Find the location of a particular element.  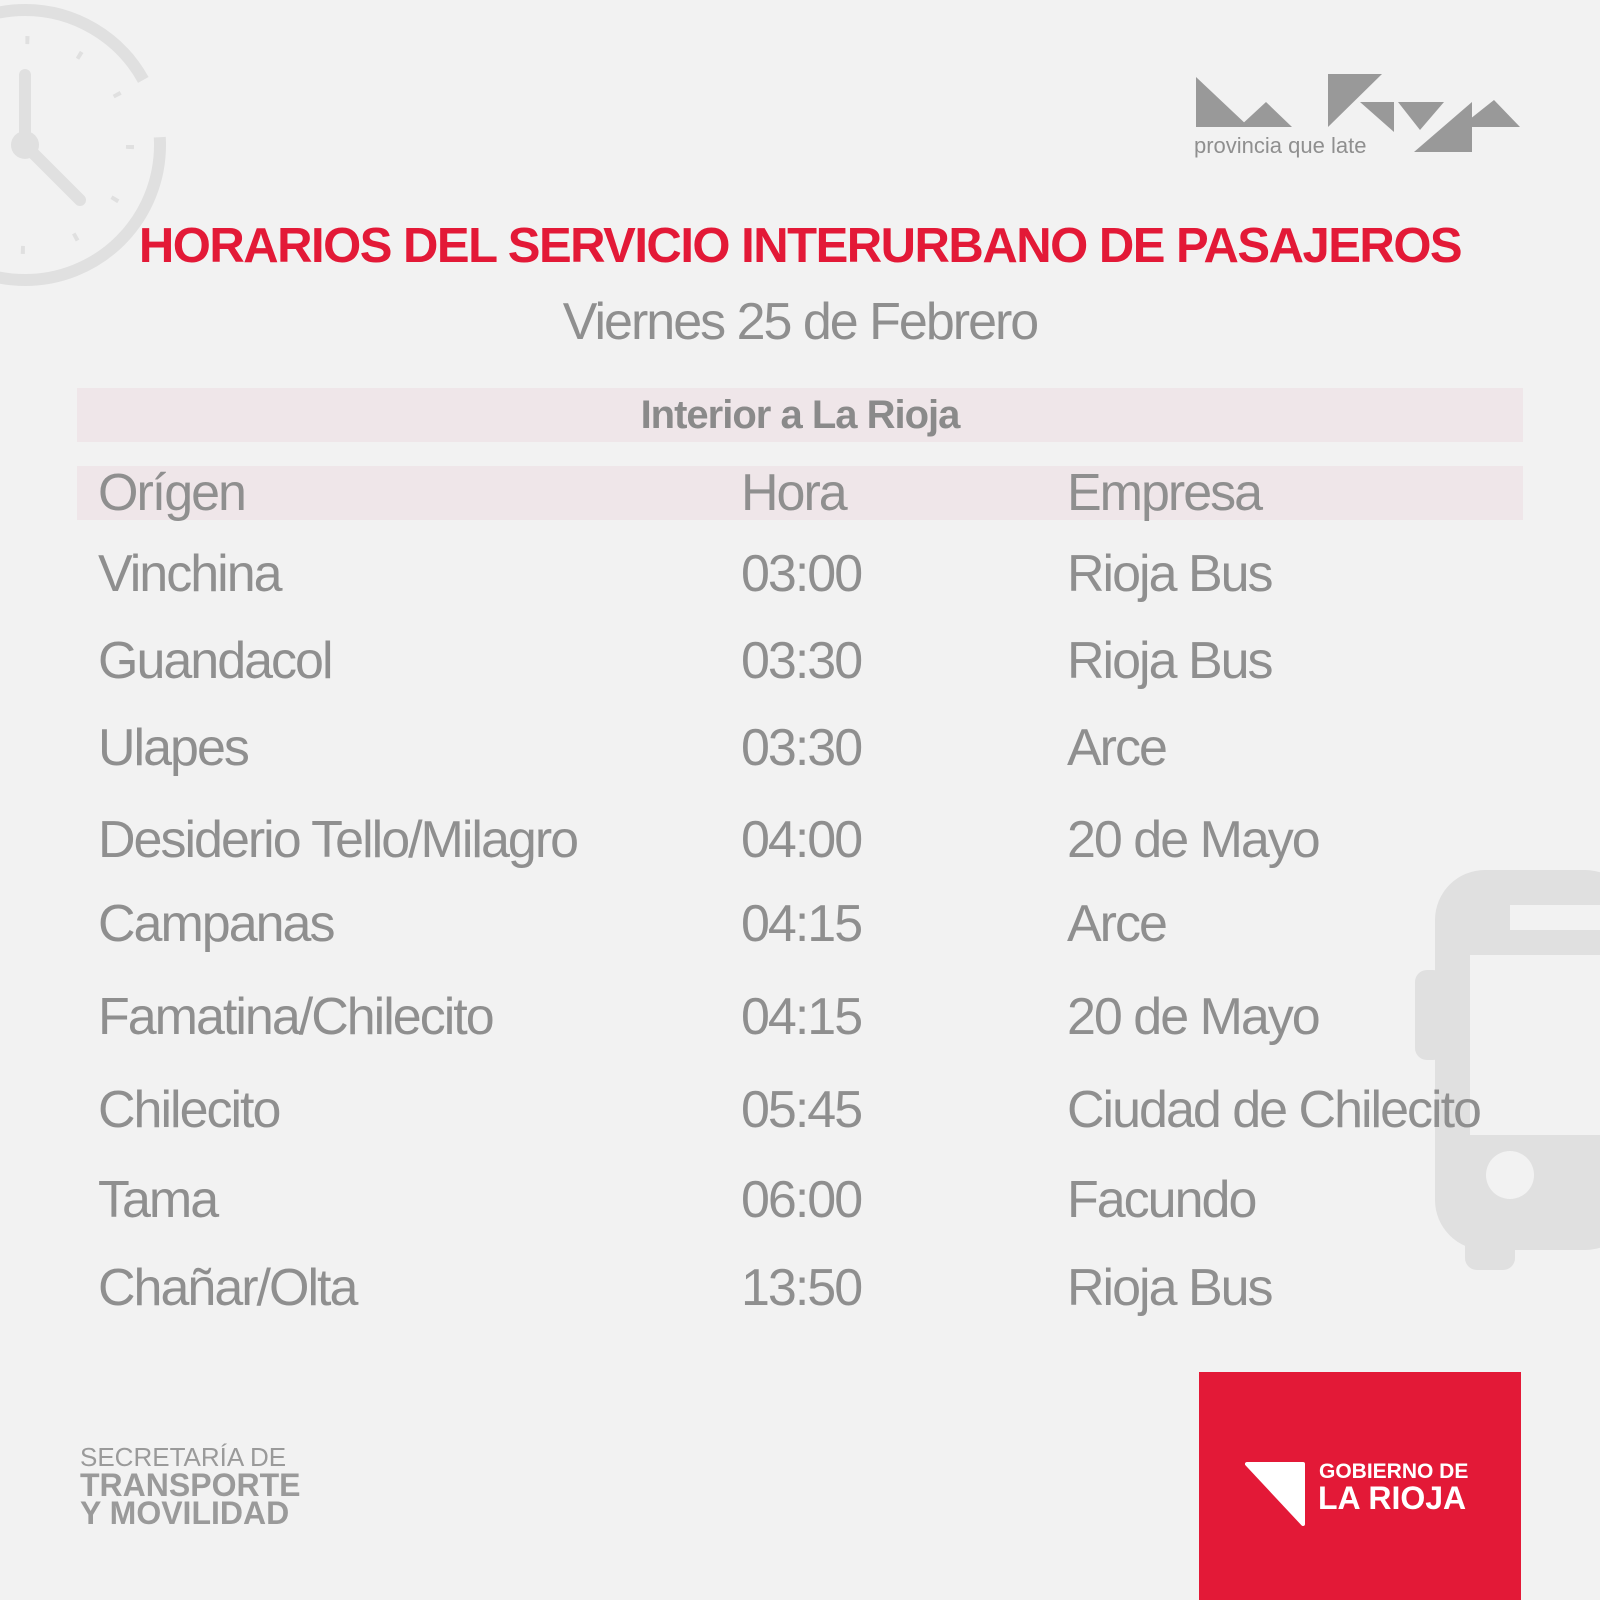

row-company: Facundo is located at coordinates (1162, 1200).